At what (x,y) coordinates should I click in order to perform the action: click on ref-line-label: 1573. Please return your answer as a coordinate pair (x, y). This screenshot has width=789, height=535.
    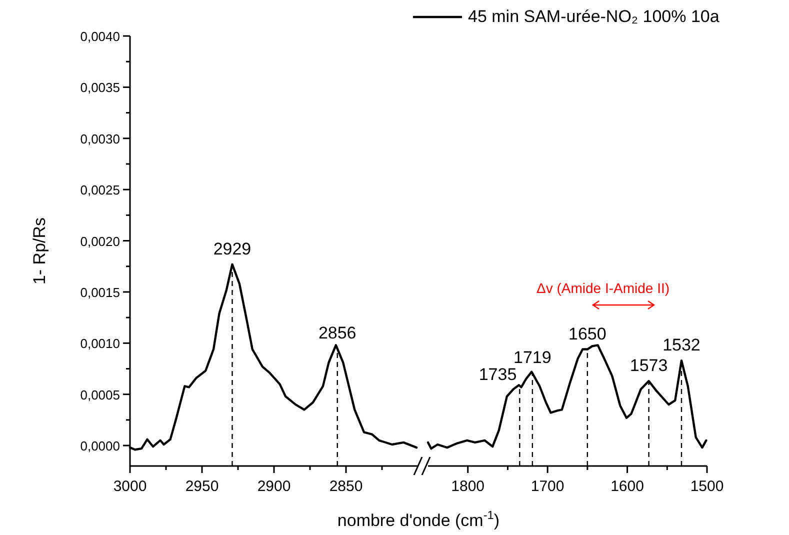
    Looking at the image, I should click on (649, 366).